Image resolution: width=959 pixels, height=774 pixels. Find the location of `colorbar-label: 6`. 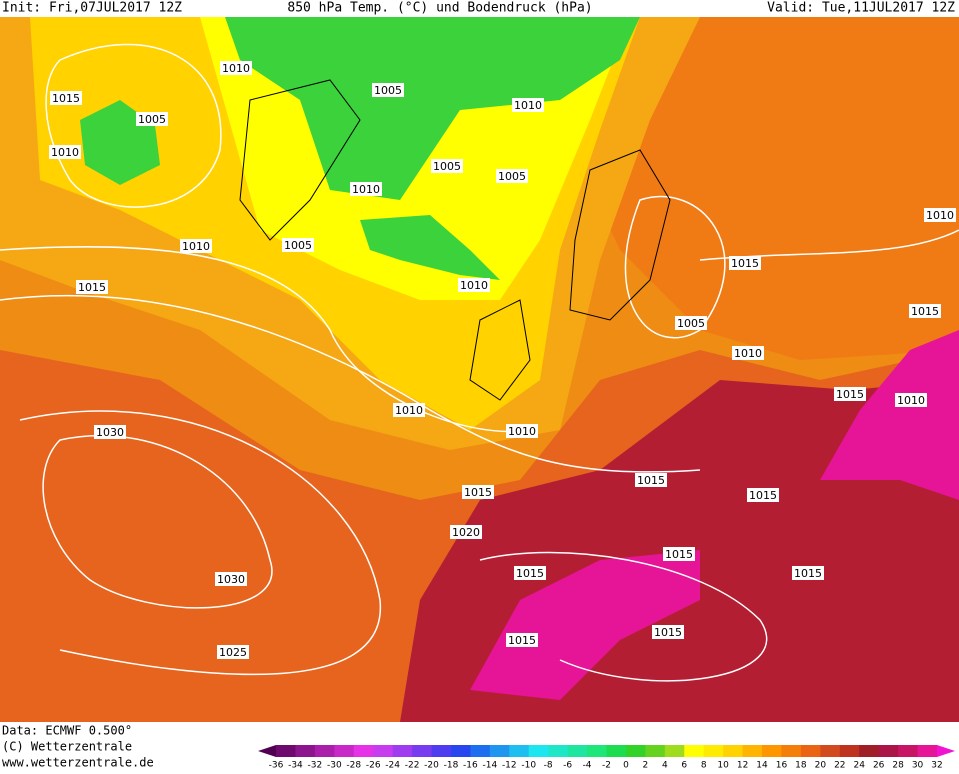

colorbar-label: 6 is located at coordinates (684, 766).